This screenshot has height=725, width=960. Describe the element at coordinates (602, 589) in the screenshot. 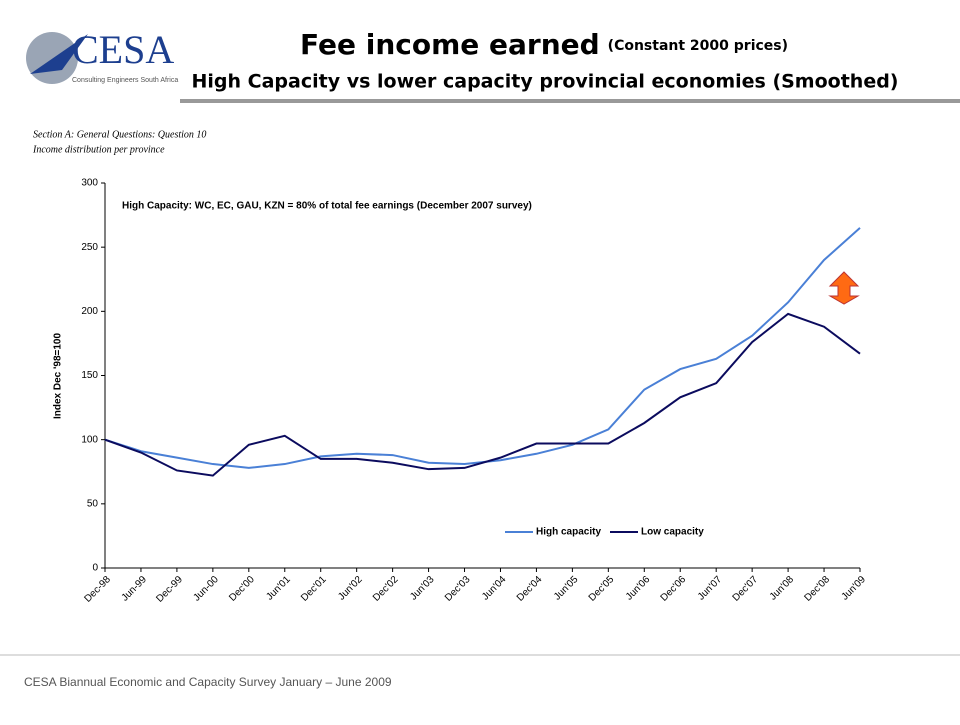

I see `x-tick-label: Dec'05` at that location.